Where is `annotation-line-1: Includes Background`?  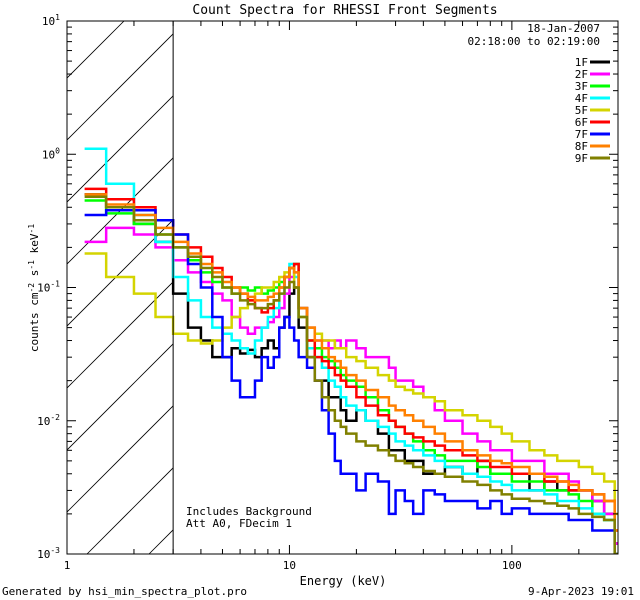
annotation-line-1: Includes Background is located at coordinates (249, 511).